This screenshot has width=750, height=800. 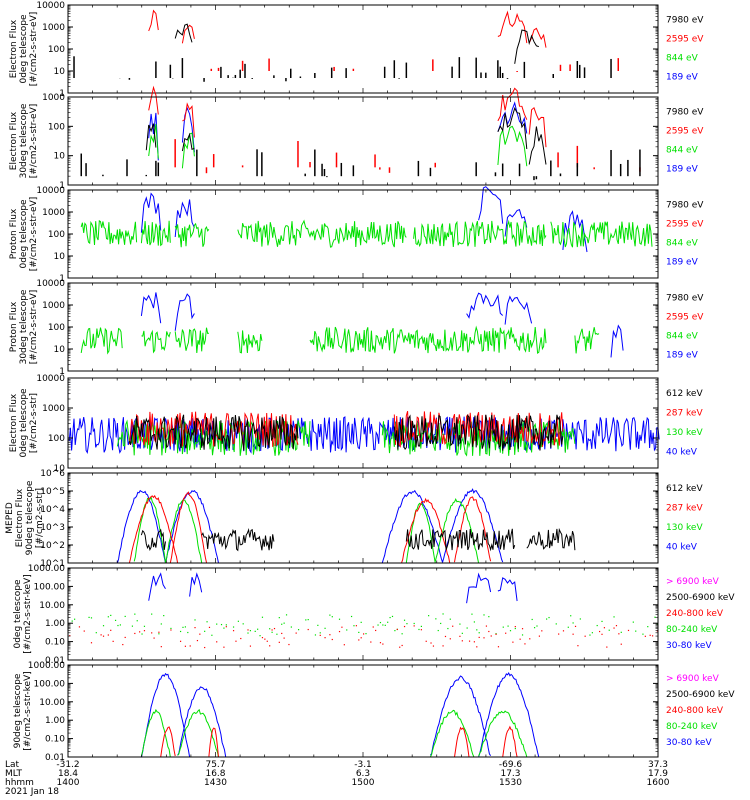 What do you see at coordinates (52, 492) in the screenshot?
I see `y-tick-label: 10^5` at bounding box center [52, 492].